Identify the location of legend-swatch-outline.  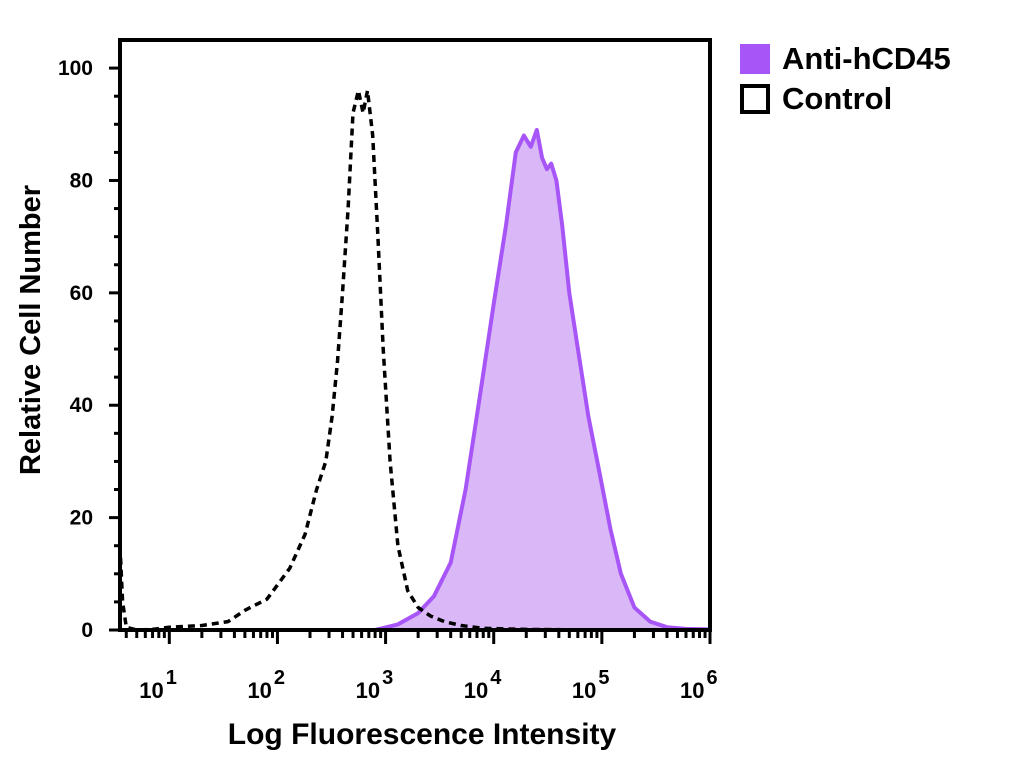
(755, 99).